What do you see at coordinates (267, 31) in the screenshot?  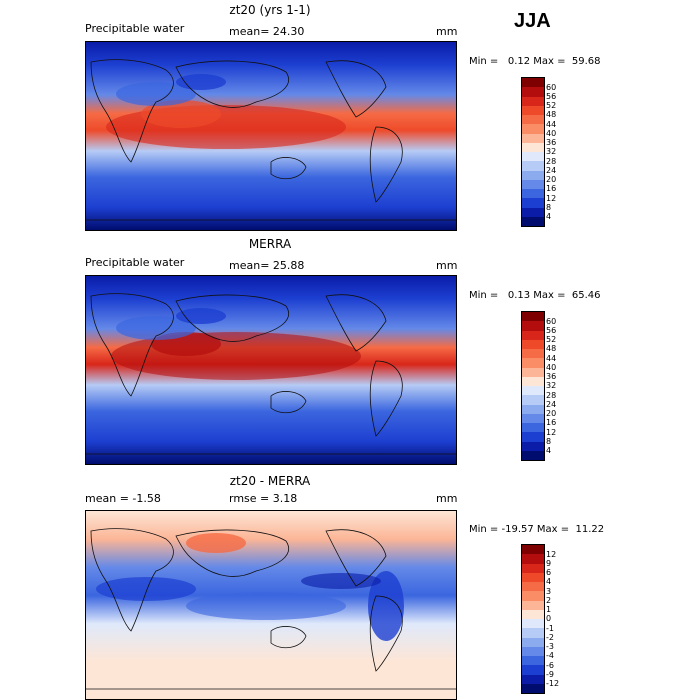 I see `panel-1-center-label: mean= 24.30` at bounding box center [267, 31].